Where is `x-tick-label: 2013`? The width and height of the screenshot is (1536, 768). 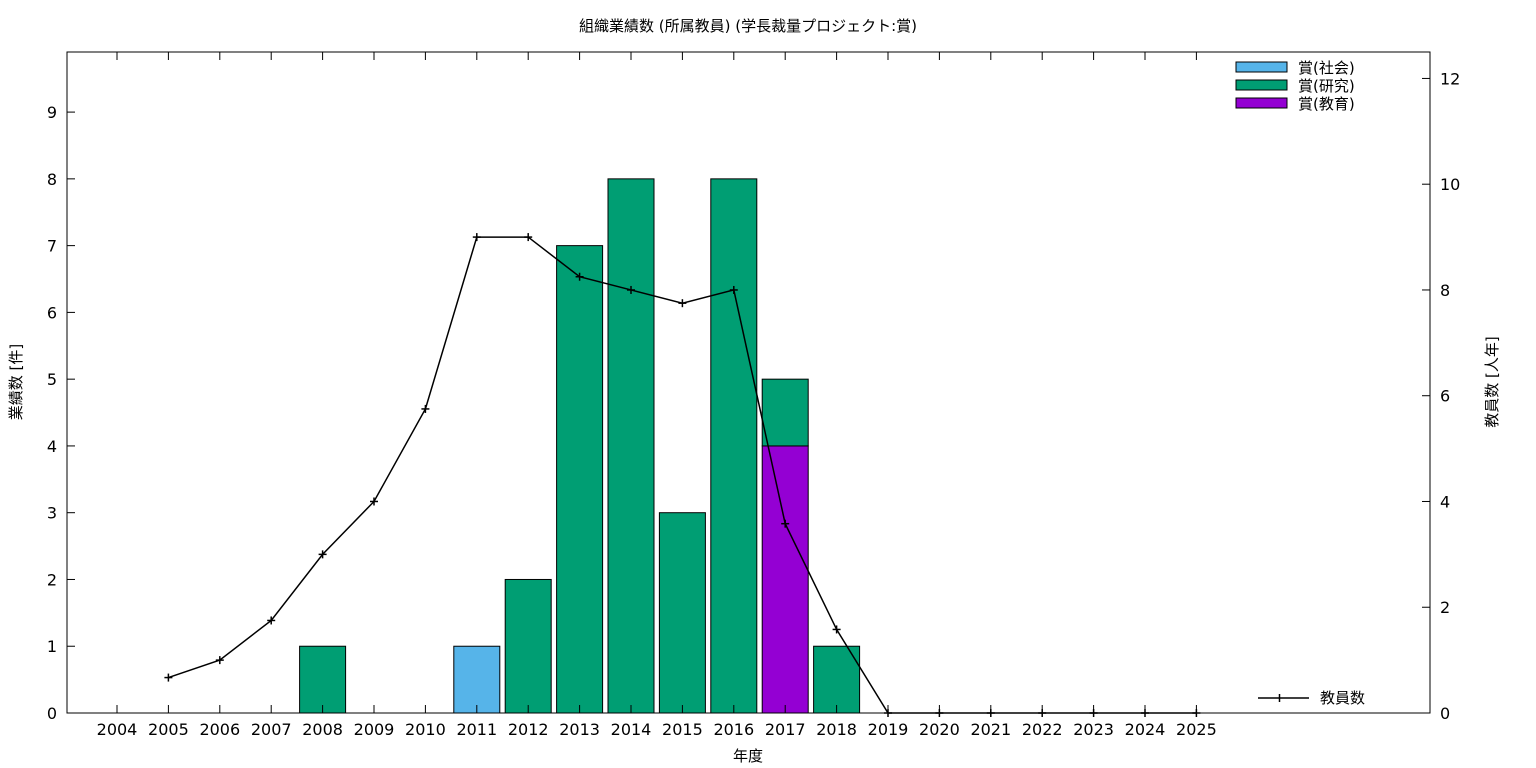 x-tick-label: 2013 is located at coordinates (579, 729).